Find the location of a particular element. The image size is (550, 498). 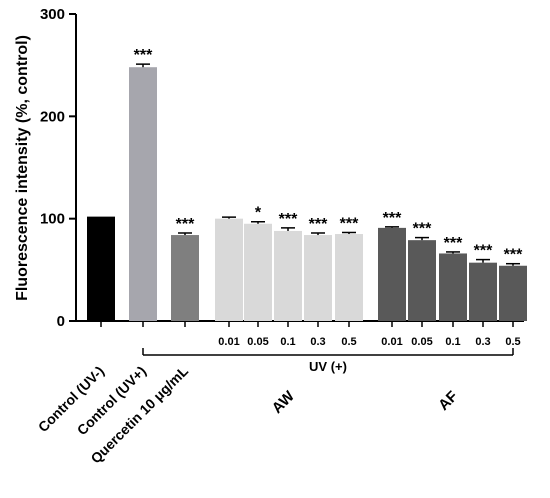

significance-label-4: * is located at coordinates (258, 213).